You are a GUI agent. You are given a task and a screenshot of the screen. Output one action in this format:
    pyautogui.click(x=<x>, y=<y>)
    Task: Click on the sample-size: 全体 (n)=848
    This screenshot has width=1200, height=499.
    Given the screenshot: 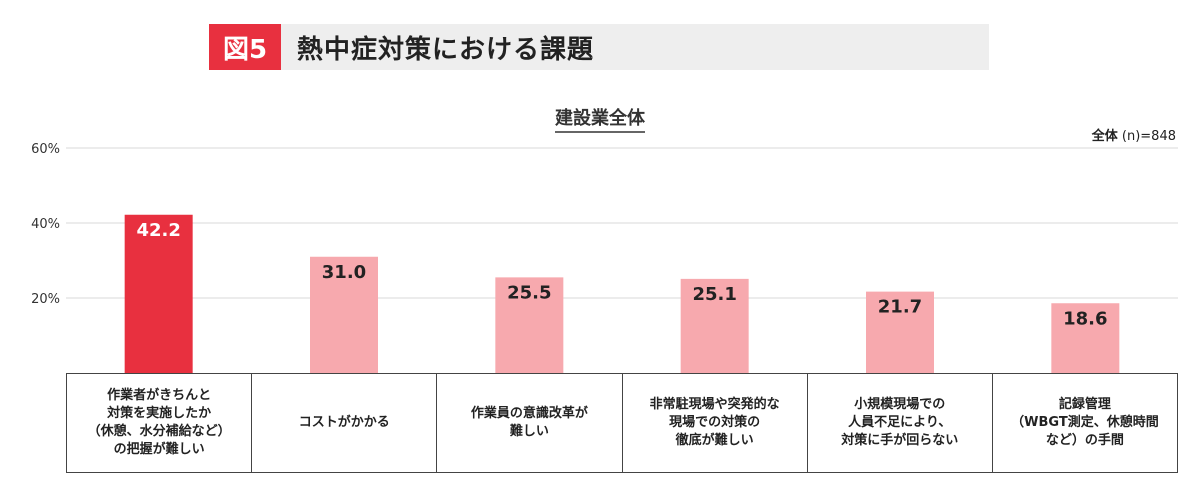 What is the action you would take?
    pyautogui.click(x=1134, y=134)
    